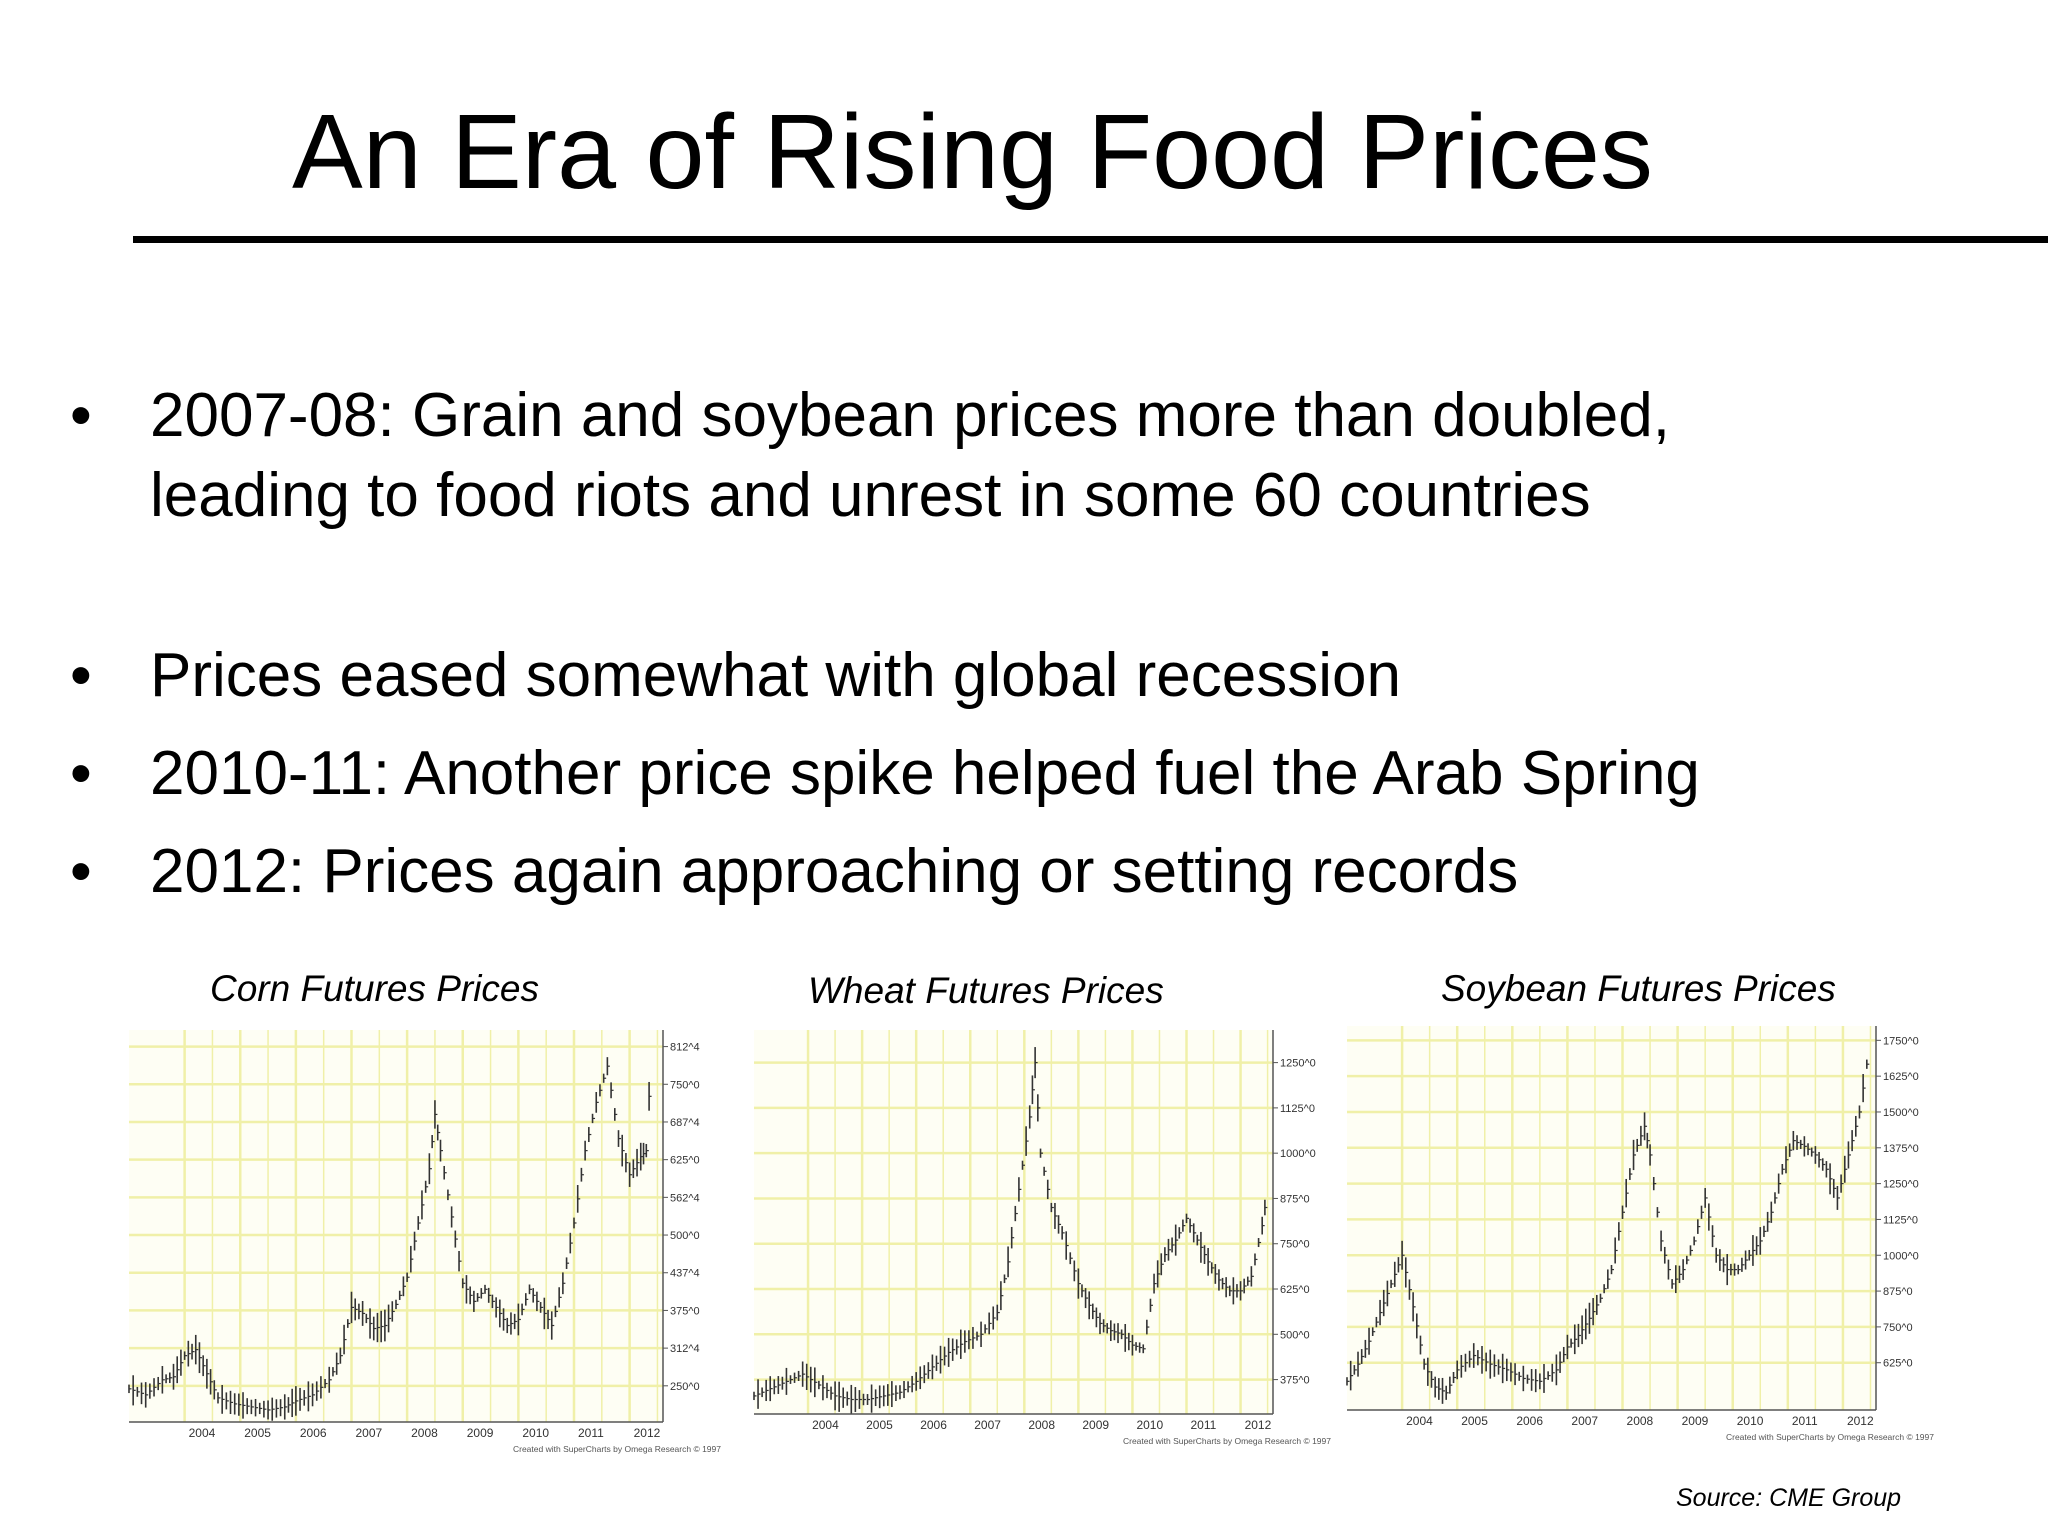  Describe the element at coordinates (685, 1048) in the screenshot. I see `y-tick-label: 812^4` at that location.